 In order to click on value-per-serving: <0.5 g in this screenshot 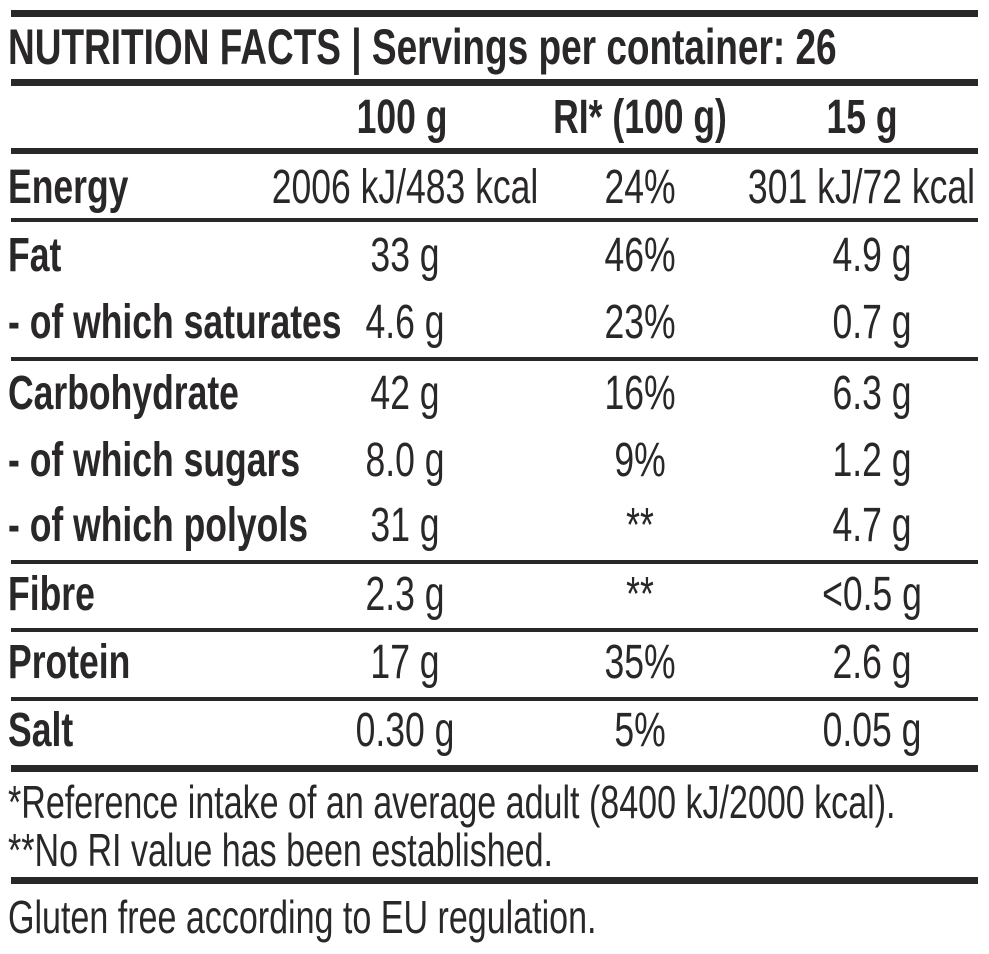, I will do `click(872, 594)`.